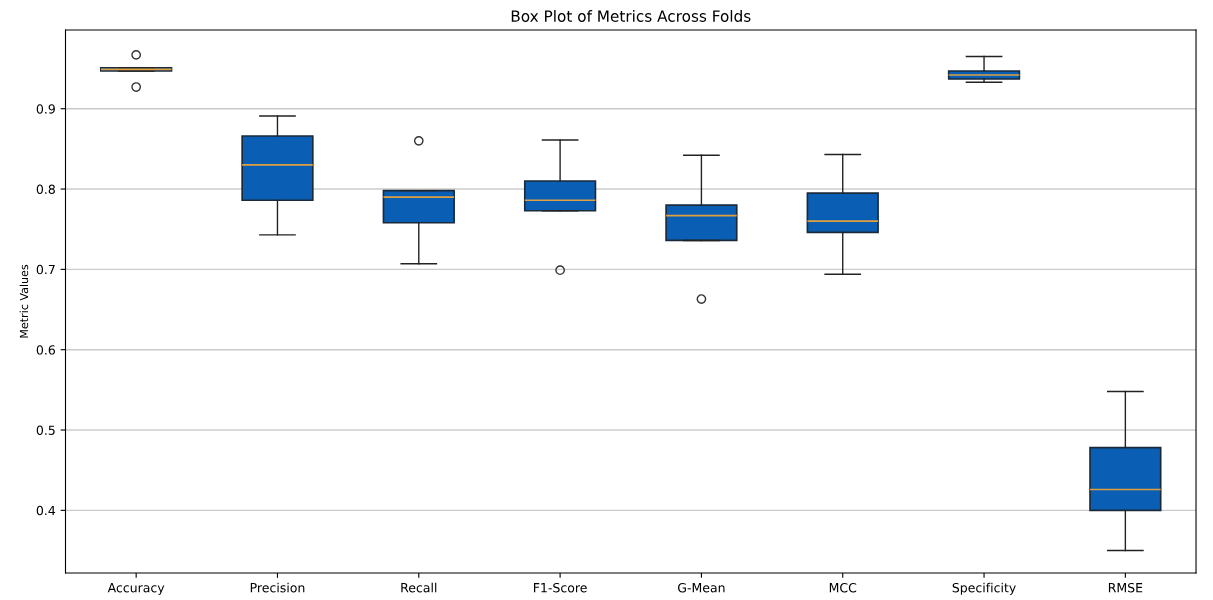 The height and width of the screenshot is (600, 1213). Describe the element at coordinates (701, 587) in the screenshot. I see `x-tick-label: G-Mean` at that location.